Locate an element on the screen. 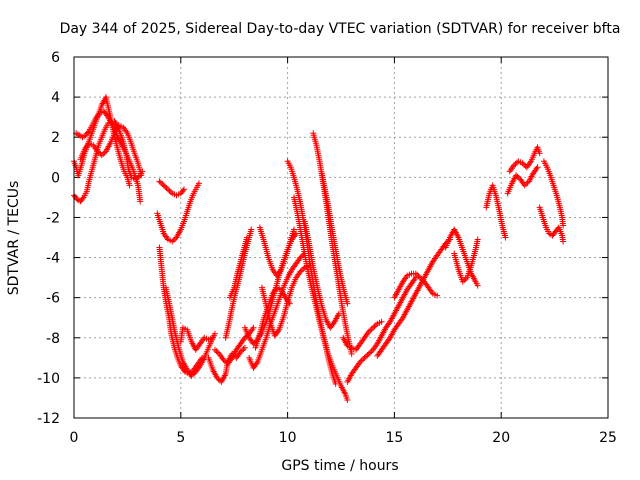 The height and width of the screenshot is (480, 640). series-t3 is located at coordinates (91, 162).